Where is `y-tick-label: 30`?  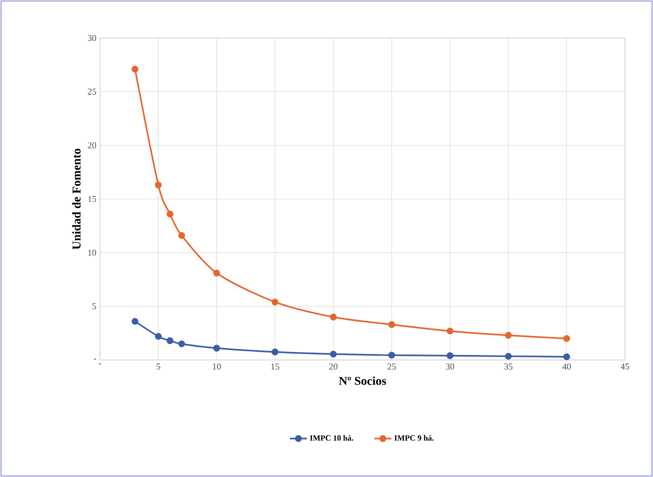 y-tick-label: 30 is located at coordinates (92, 38).